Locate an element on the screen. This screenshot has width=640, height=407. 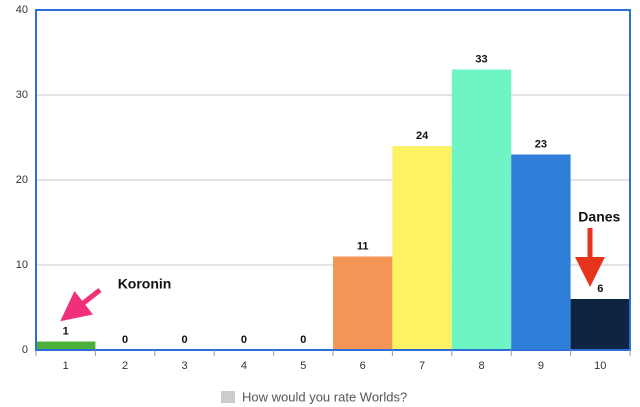
x-tick-label: 4 is located at coordinates (244, 366).